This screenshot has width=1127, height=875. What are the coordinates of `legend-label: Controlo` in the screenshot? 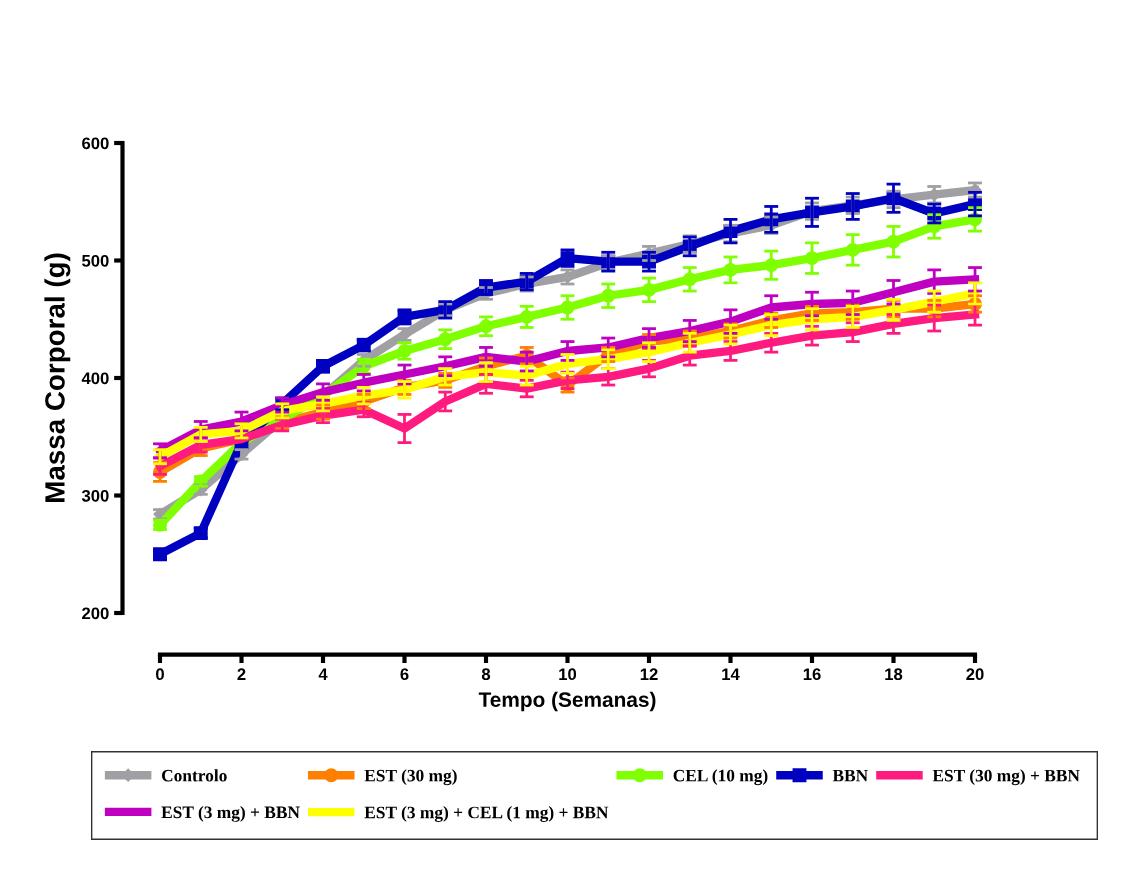 It's located at (194, 775).